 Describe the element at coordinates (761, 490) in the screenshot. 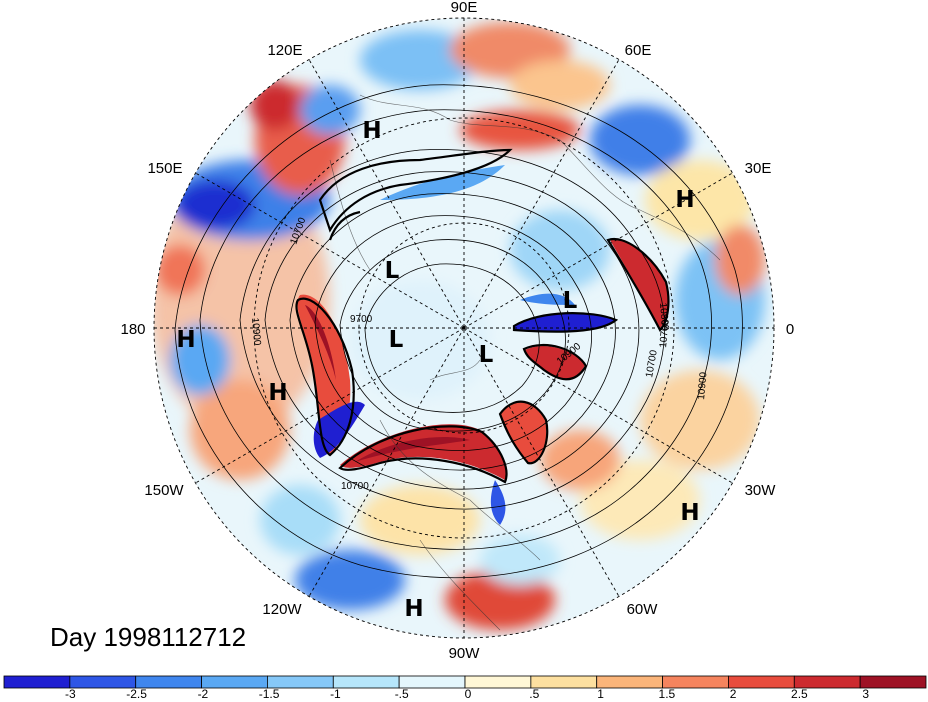

I see `lon-label-30w: 30W` at that location.